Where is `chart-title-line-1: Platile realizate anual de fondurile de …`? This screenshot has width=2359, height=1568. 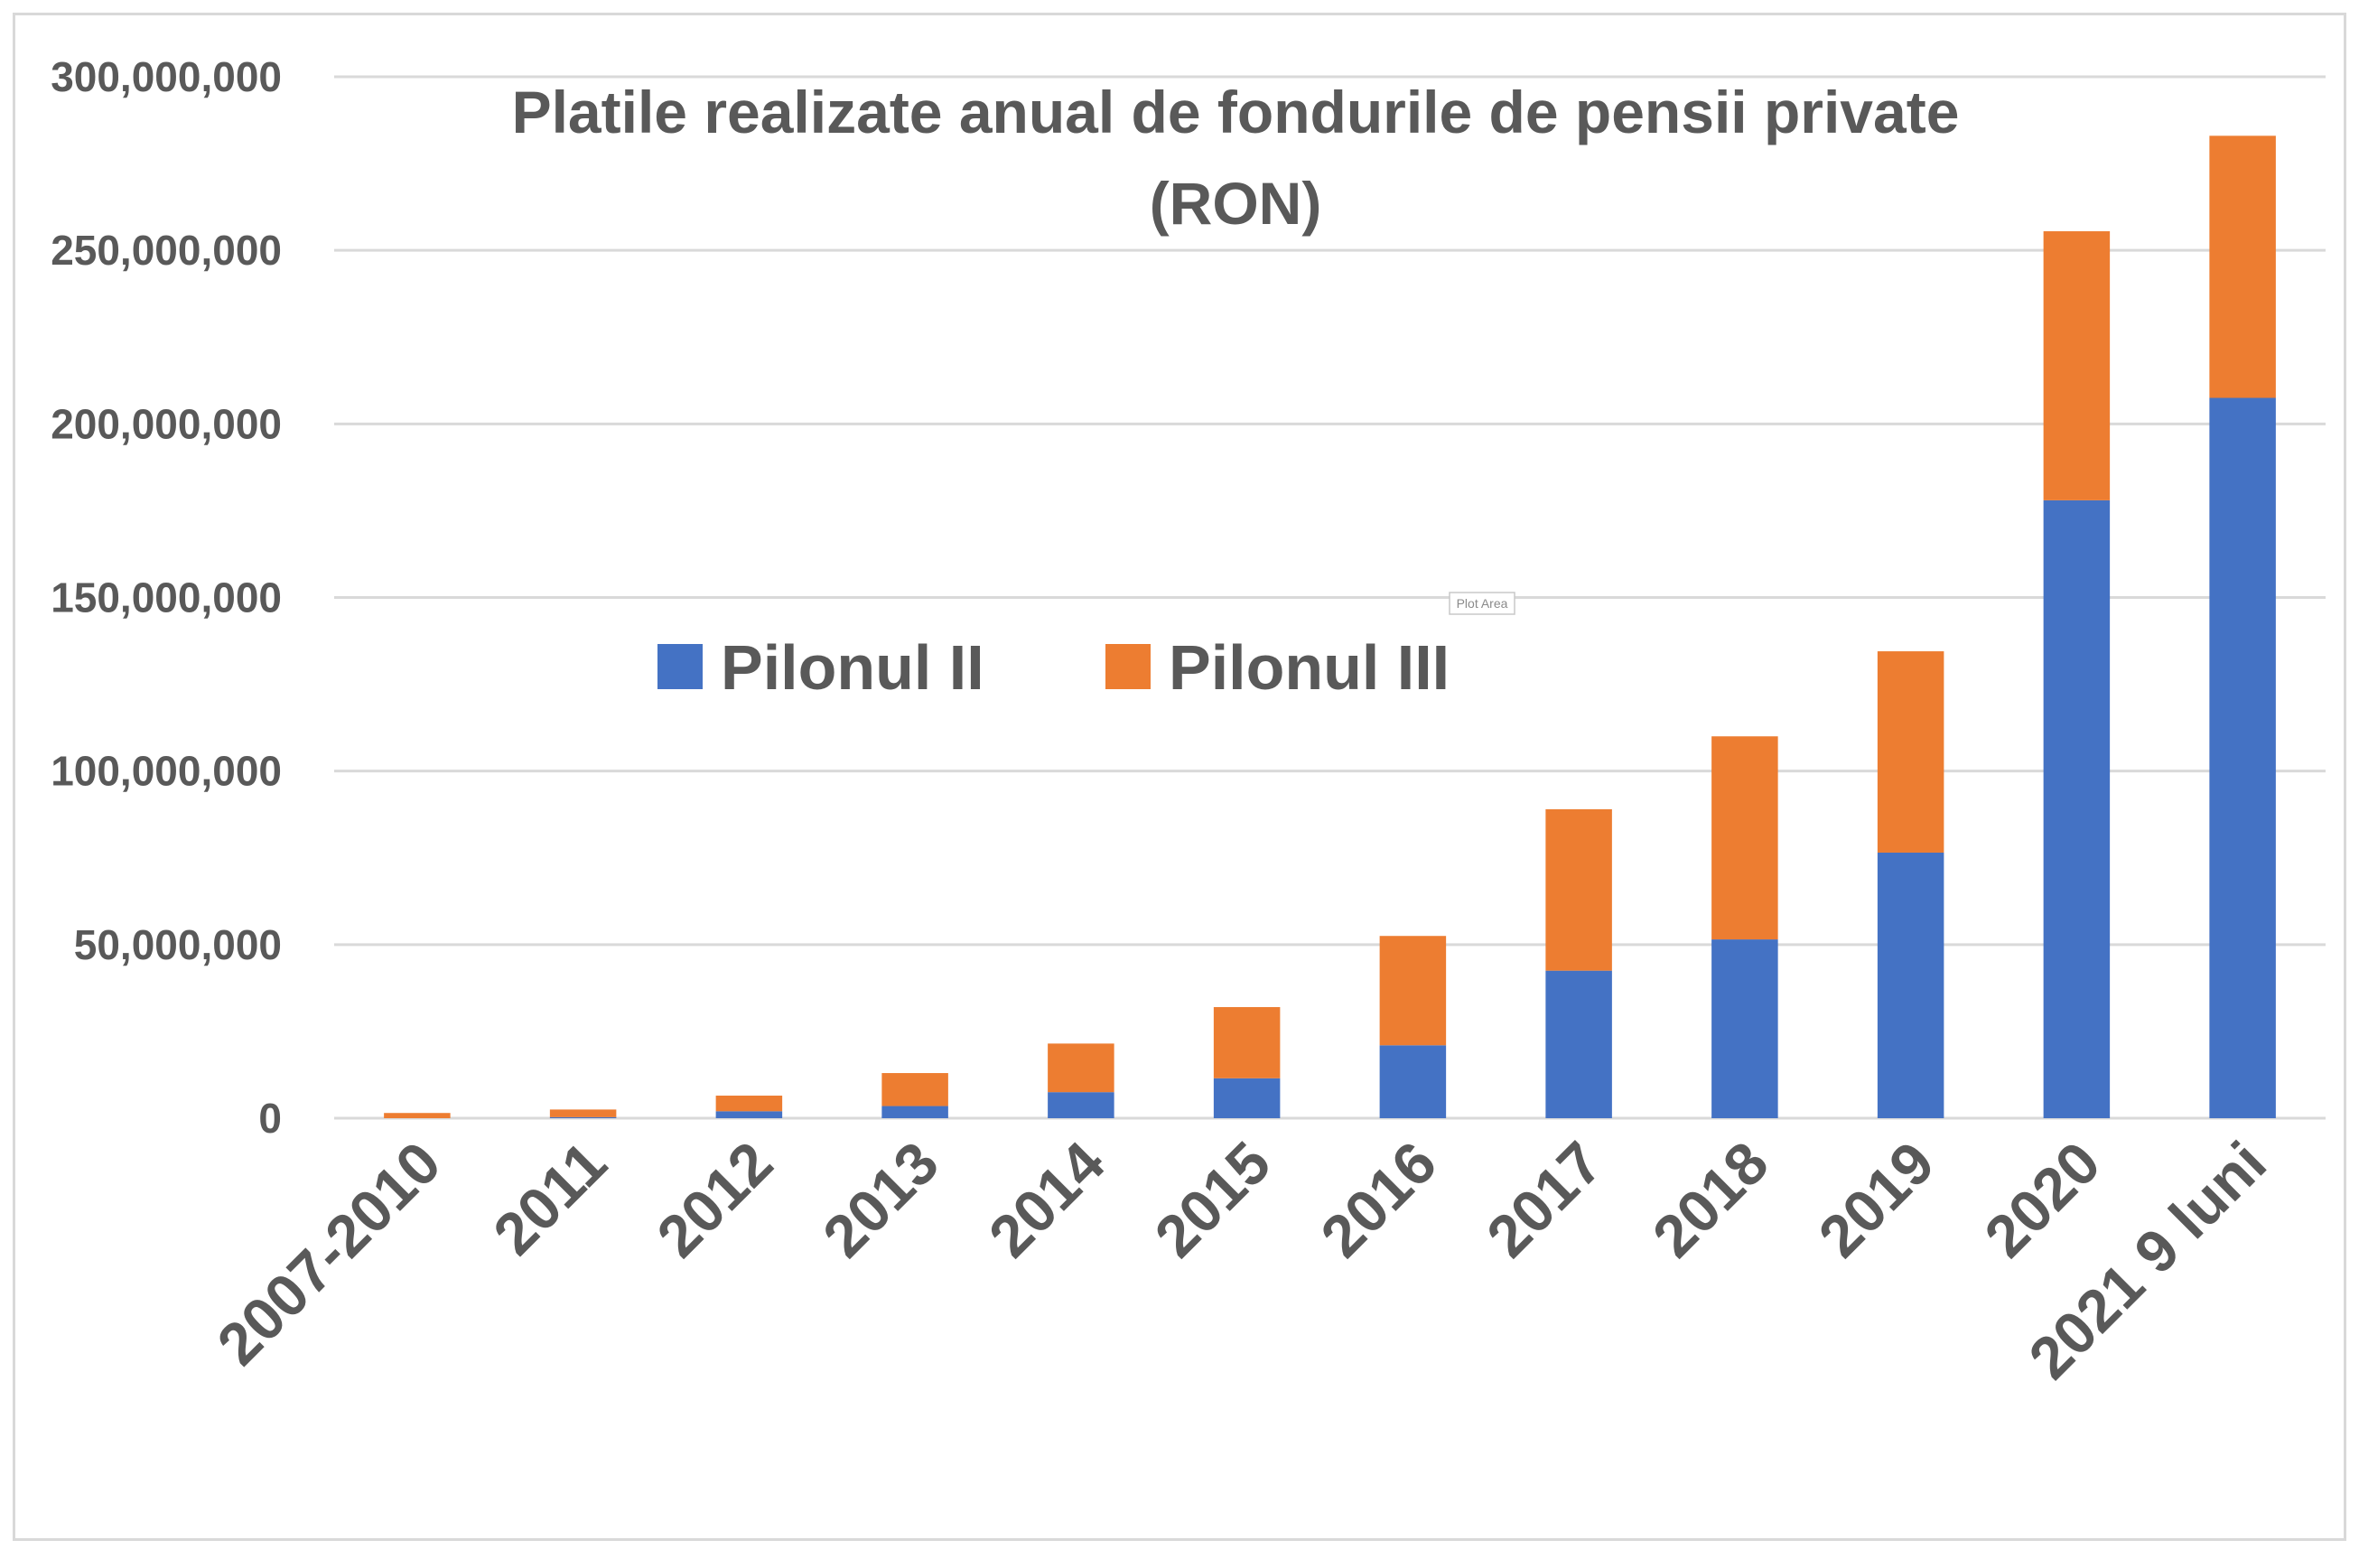 chart-title-line-1: Platile realizate anual de fondurile de … is located at coordinates (1236, 112).